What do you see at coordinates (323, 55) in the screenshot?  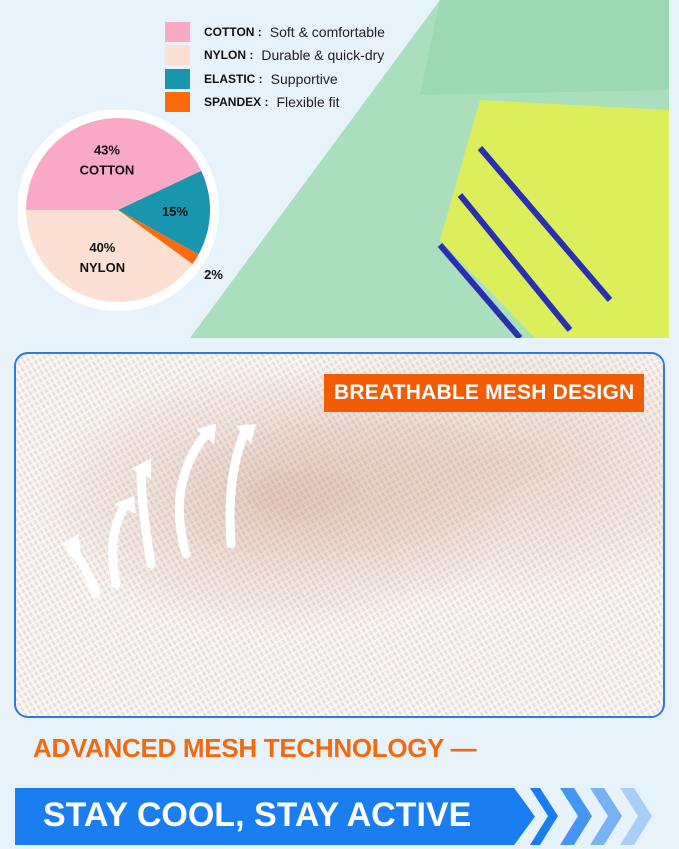 I see `legend-desc: Durable & quick-dry` at bounding box center [323, 55].